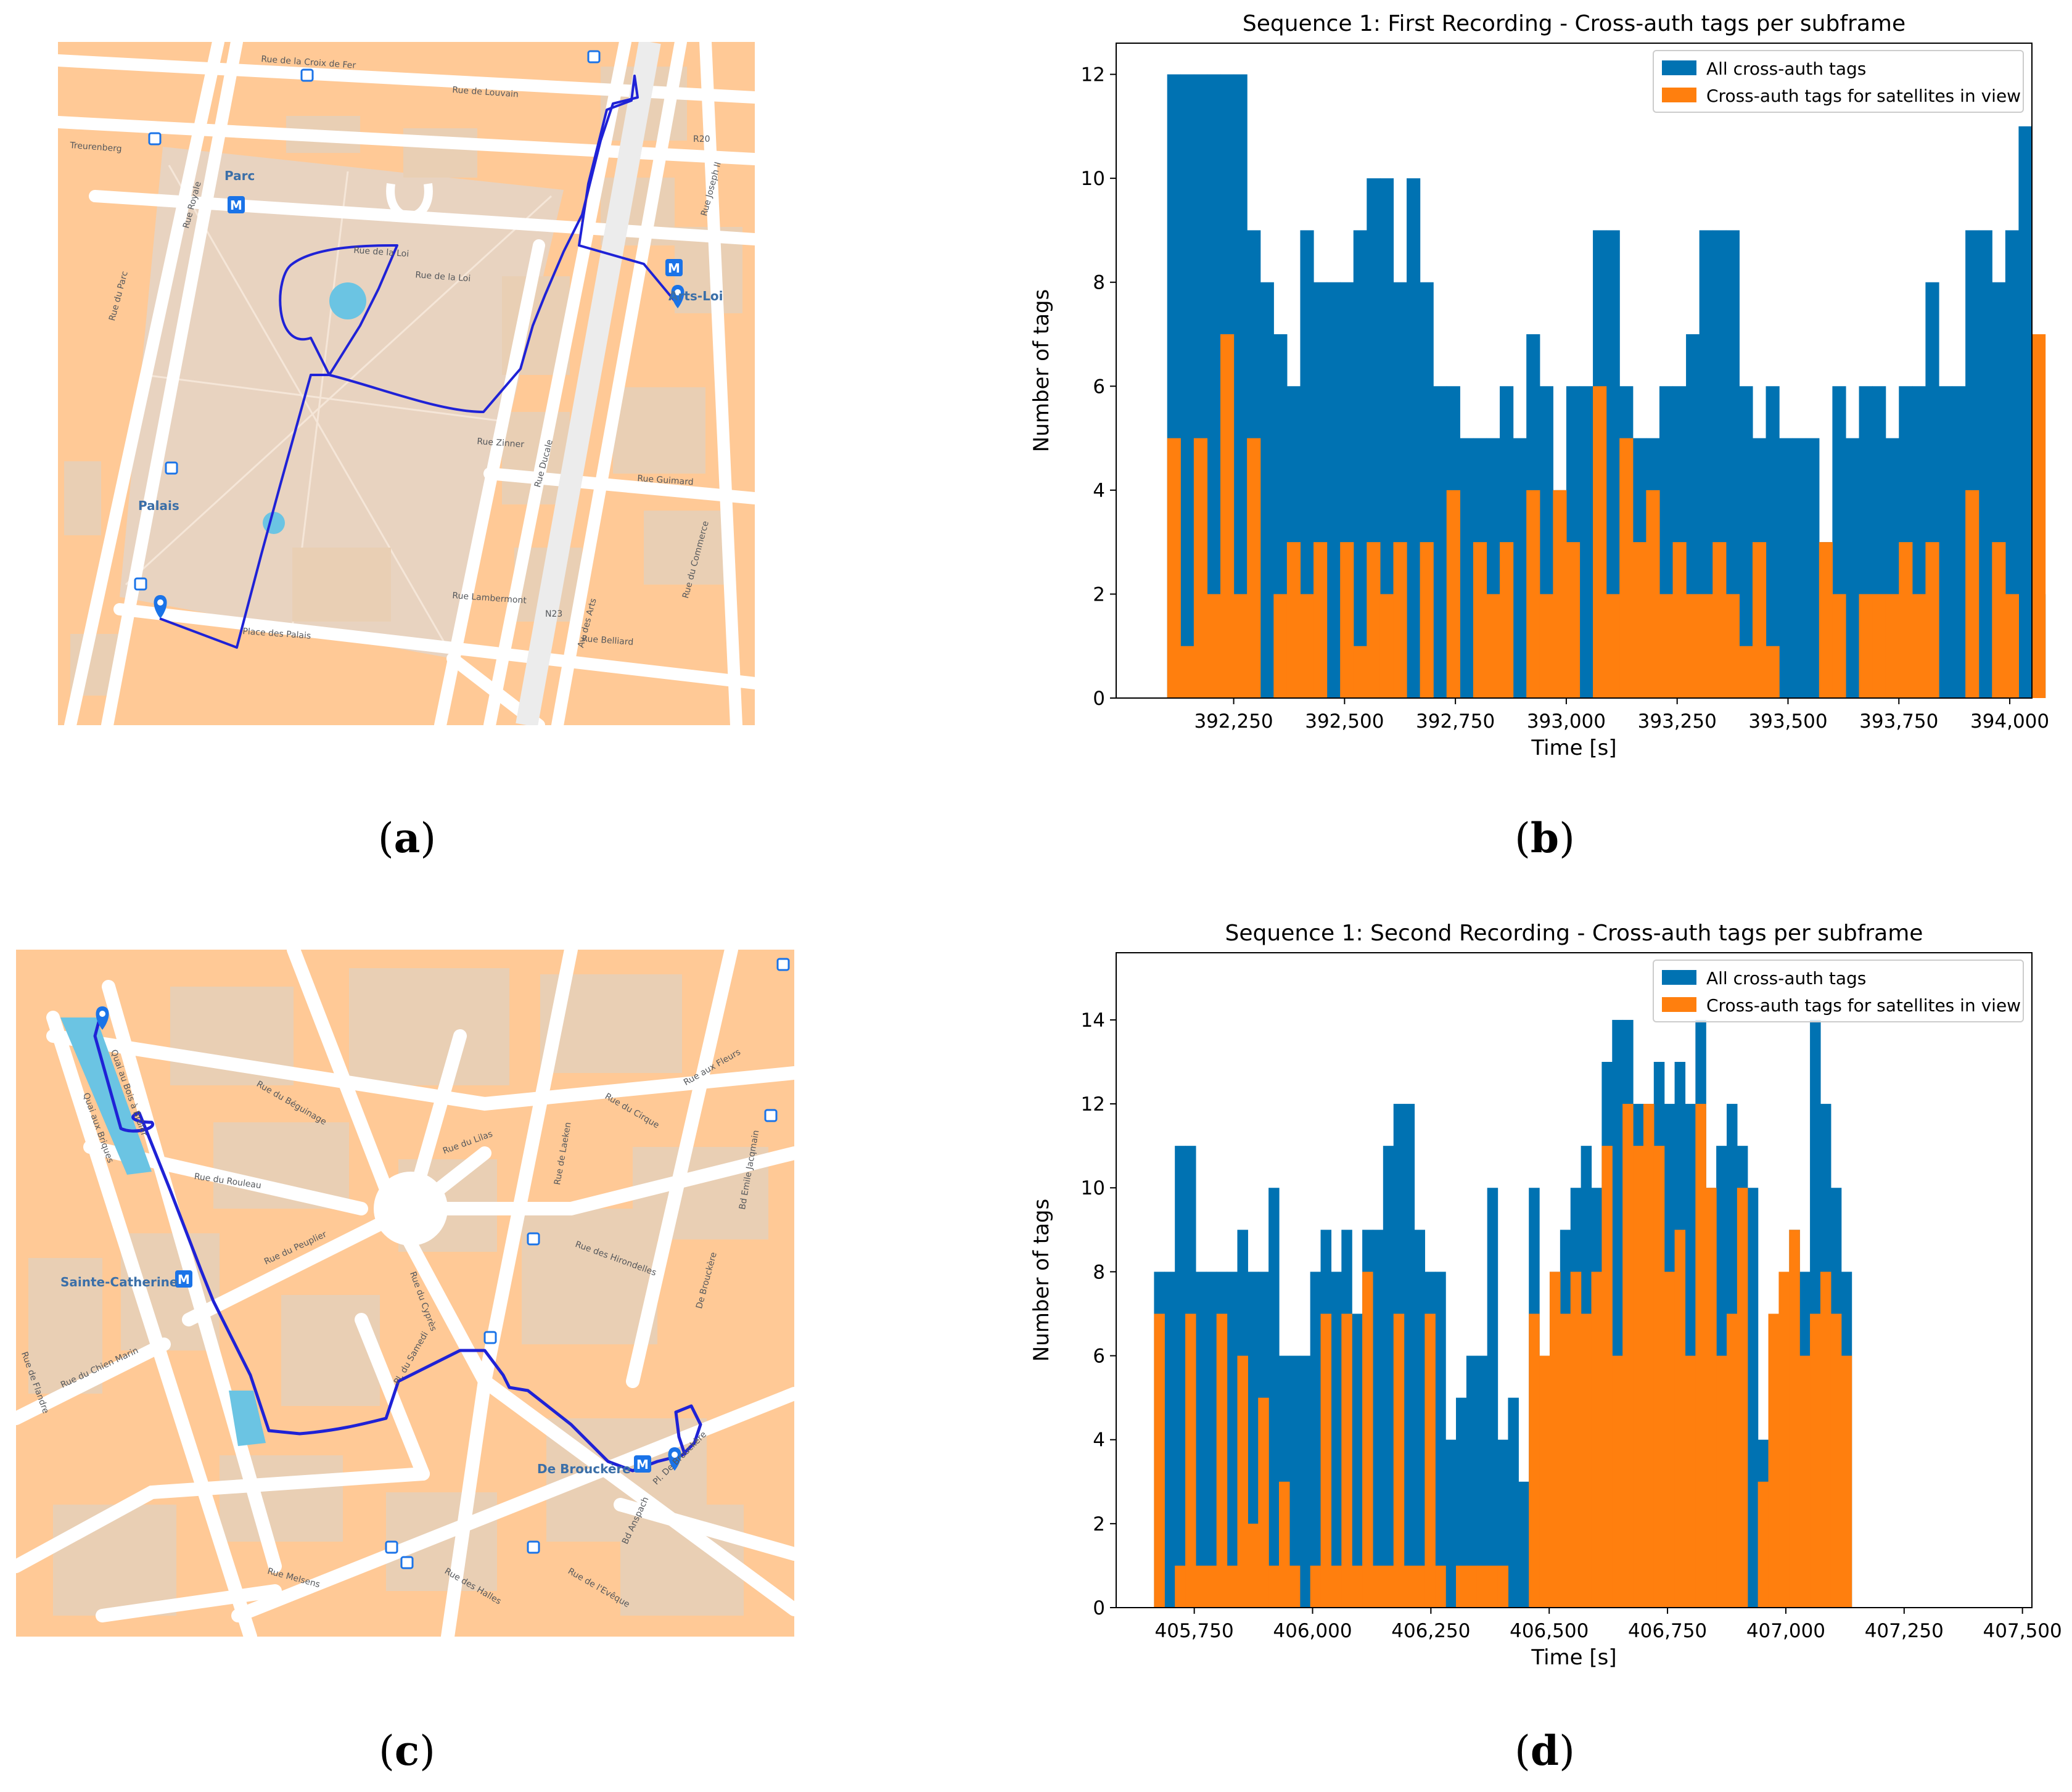  I want to click on legend-box, so click(1839, 991).